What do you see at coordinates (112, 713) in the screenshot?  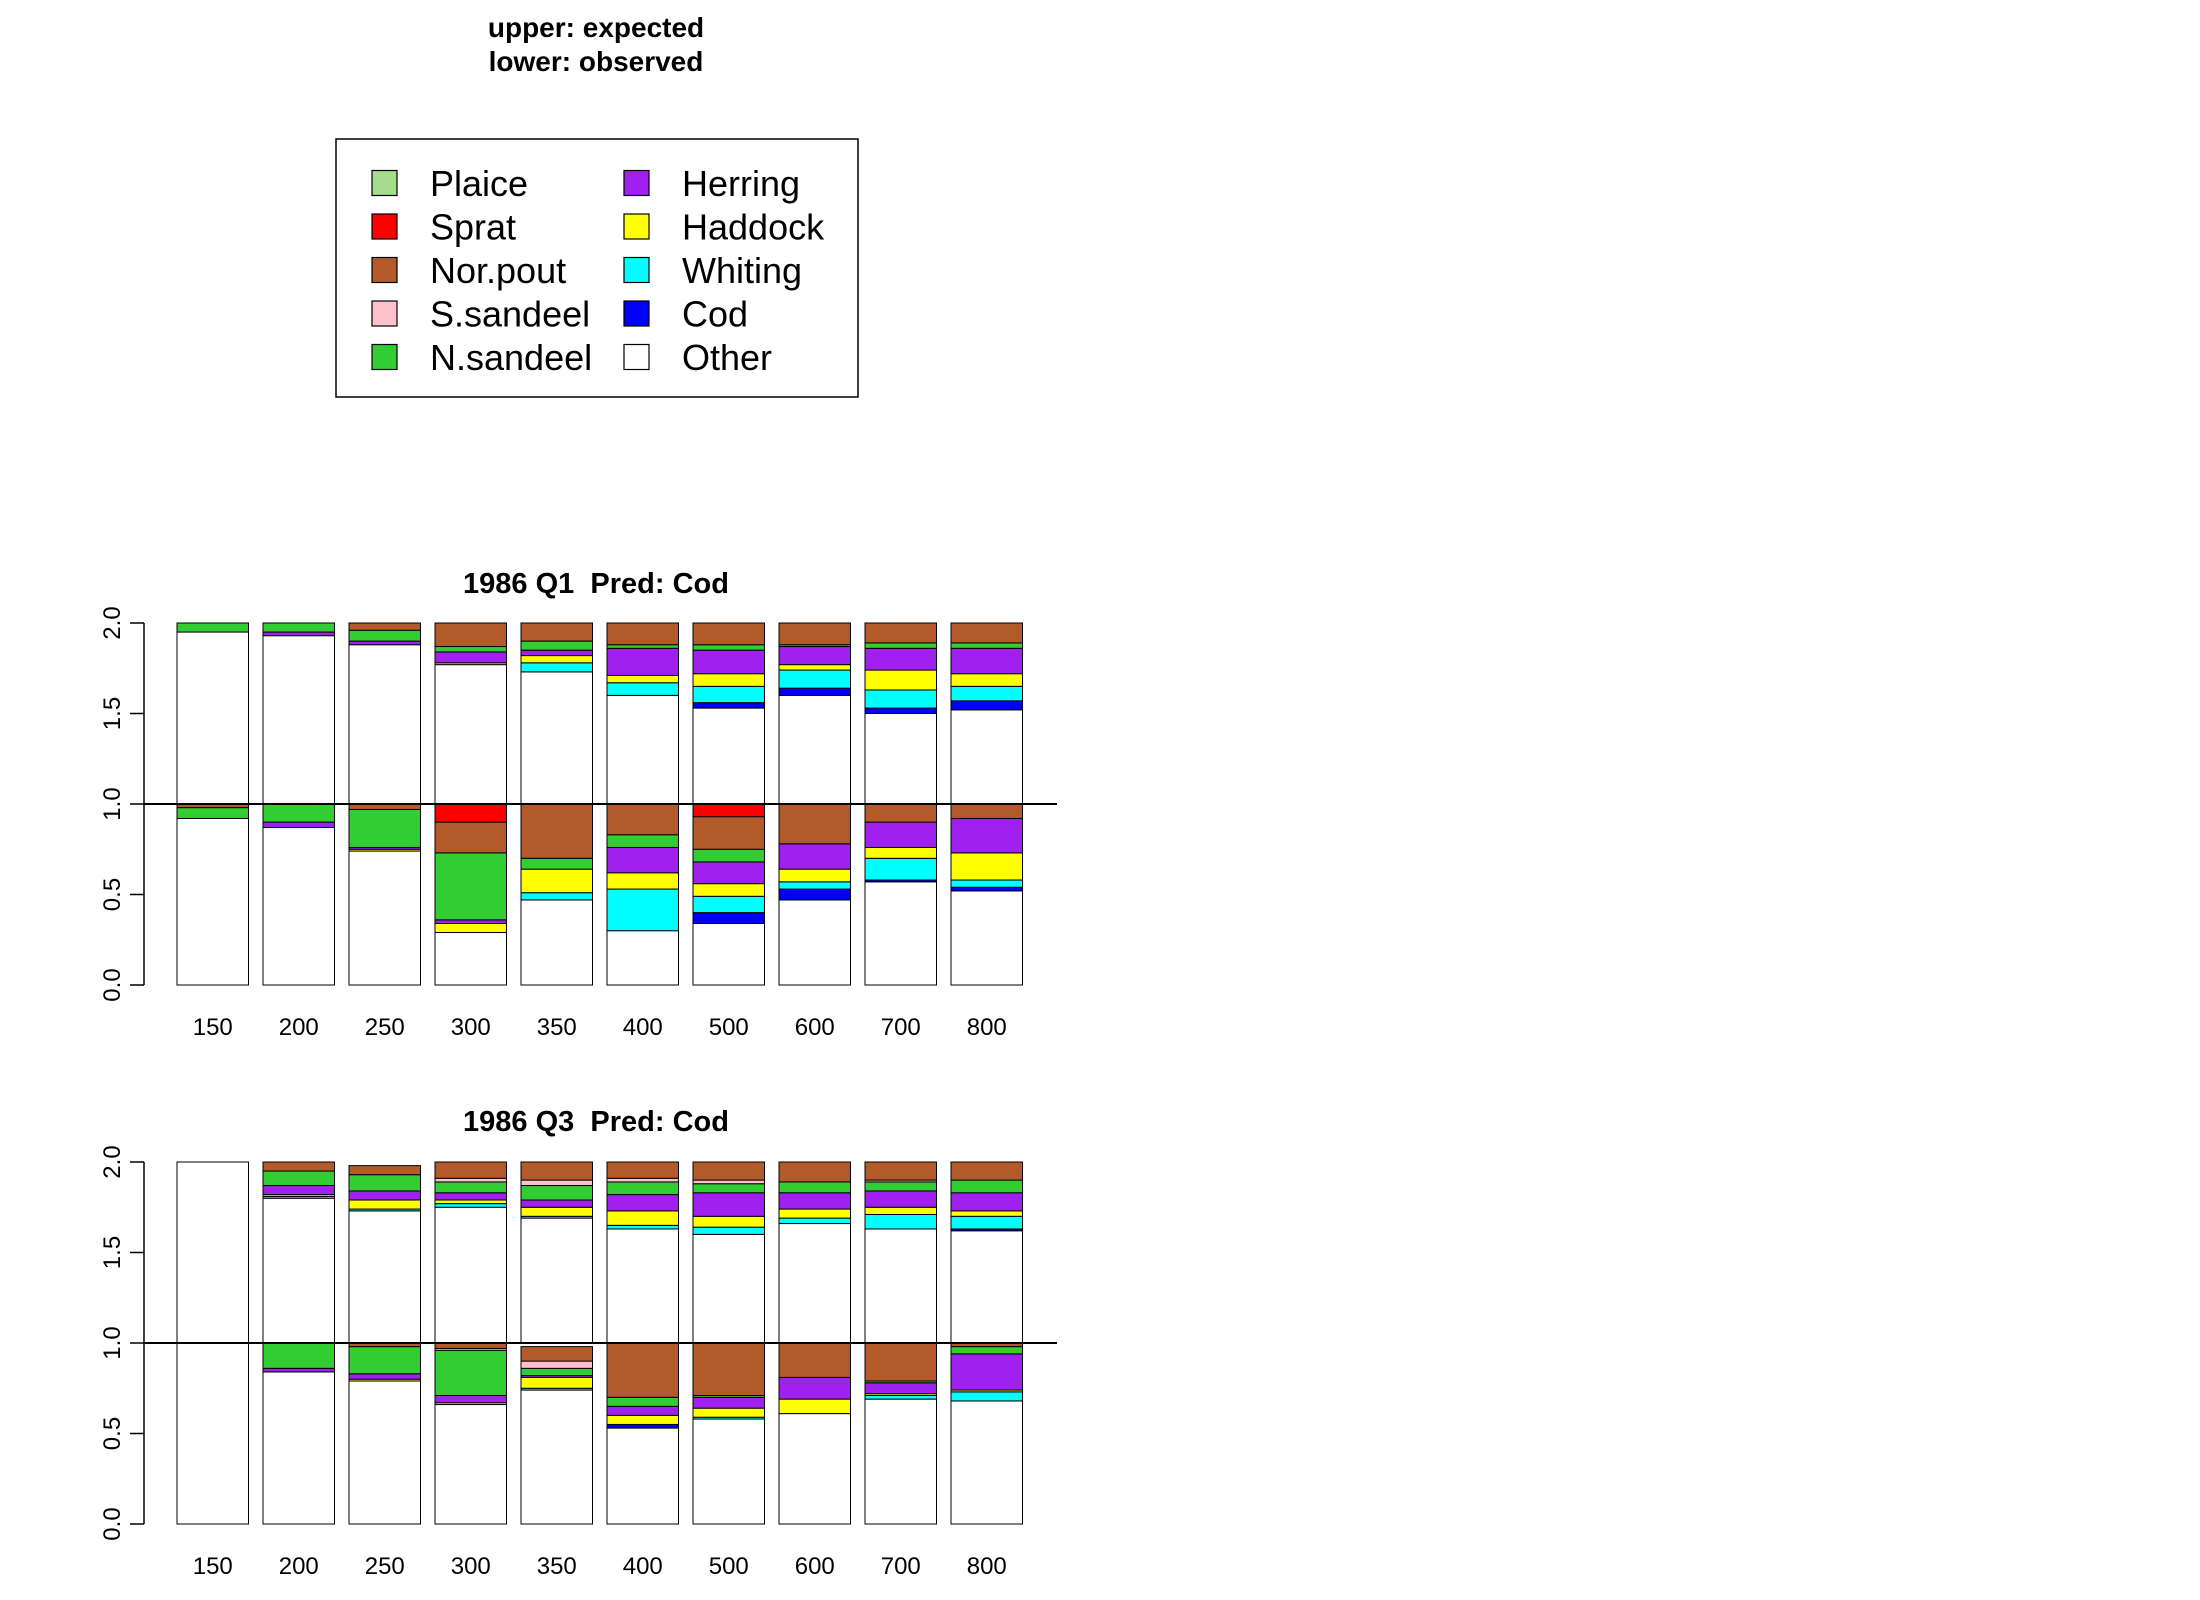 I see `y-tick-label: 1.5` at bounding box center [112, 713].